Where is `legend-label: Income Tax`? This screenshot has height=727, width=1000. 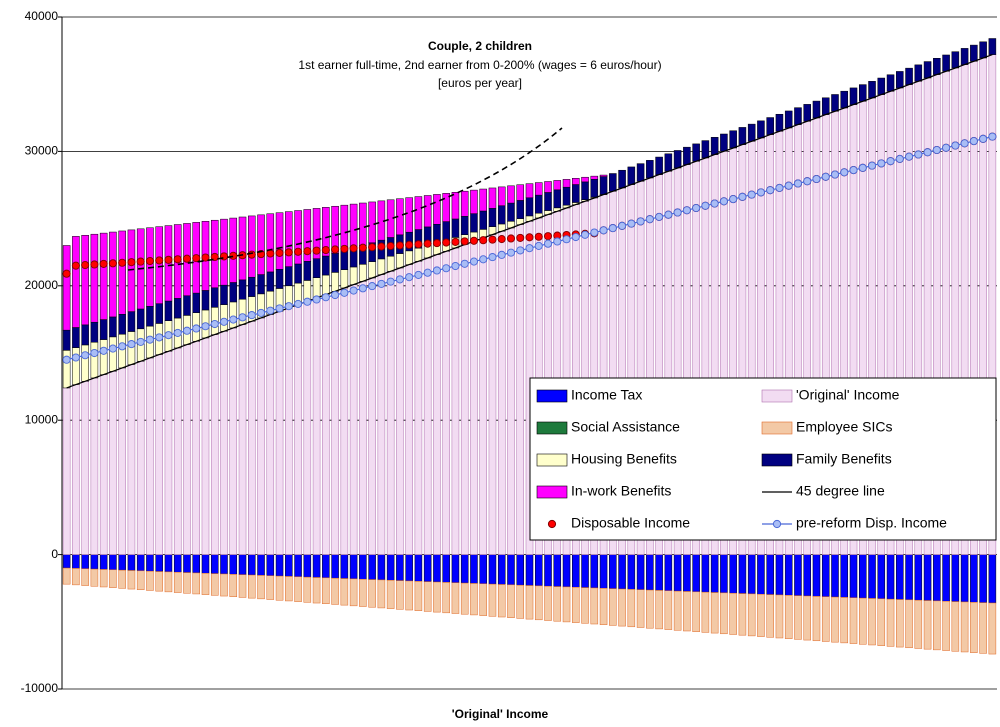 legend-label: Income Tax is located at coordinates (606, 395).